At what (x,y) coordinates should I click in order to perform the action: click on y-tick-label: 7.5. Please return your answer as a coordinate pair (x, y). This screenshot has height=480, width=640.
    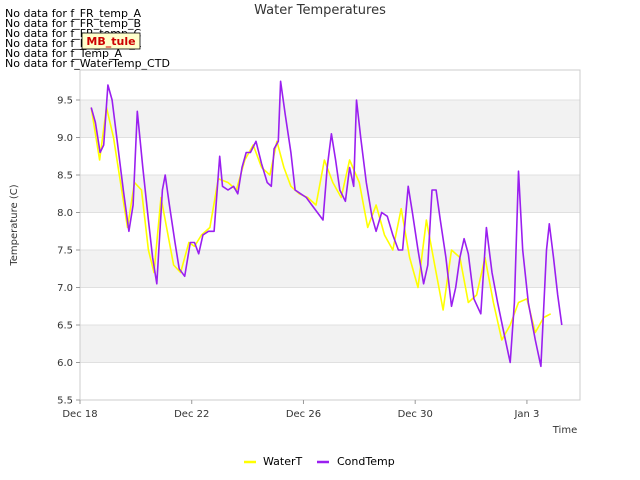
    Looking at the image, I should click on (65, 251).